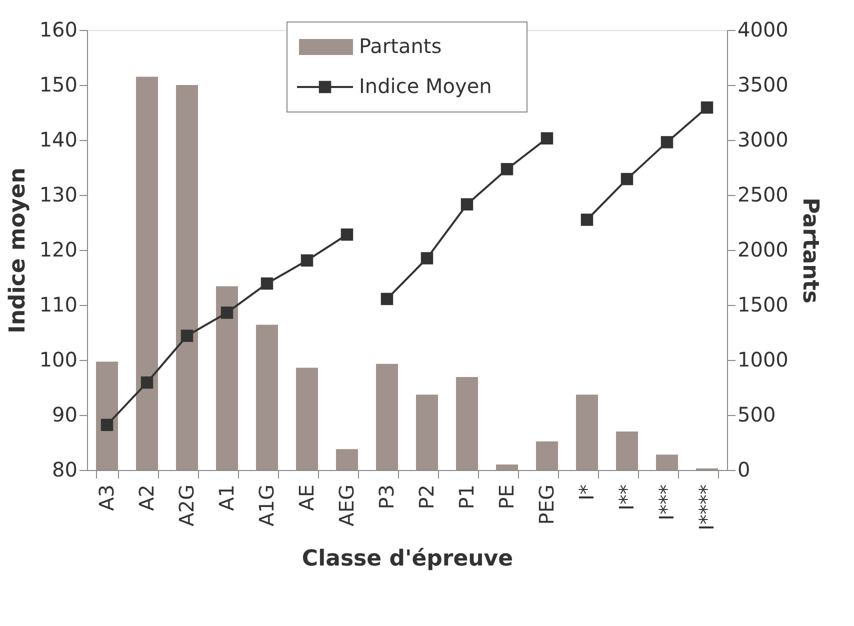 The width and height of the screenshot is (854, 626). I want to click on y-tick-label: 140, so click(58, 140).